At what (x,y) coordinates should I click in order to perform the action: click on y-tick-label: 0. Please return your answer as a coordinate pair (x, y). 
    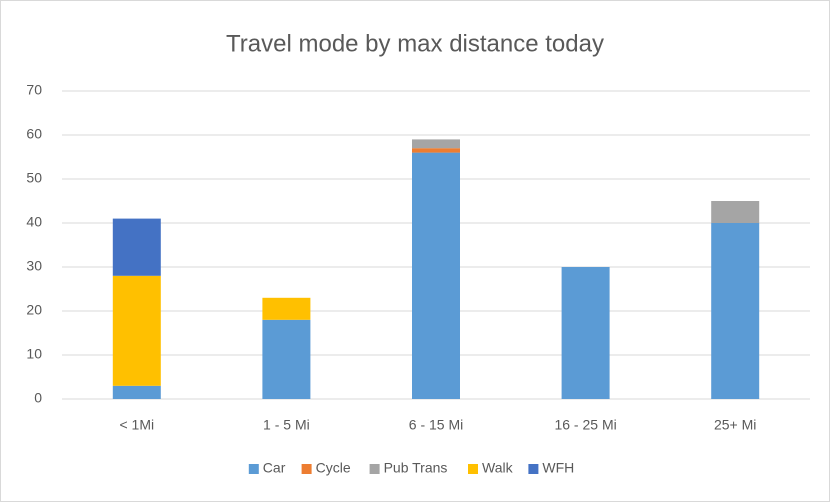
    Looking at the image, I should click on (38, 398).